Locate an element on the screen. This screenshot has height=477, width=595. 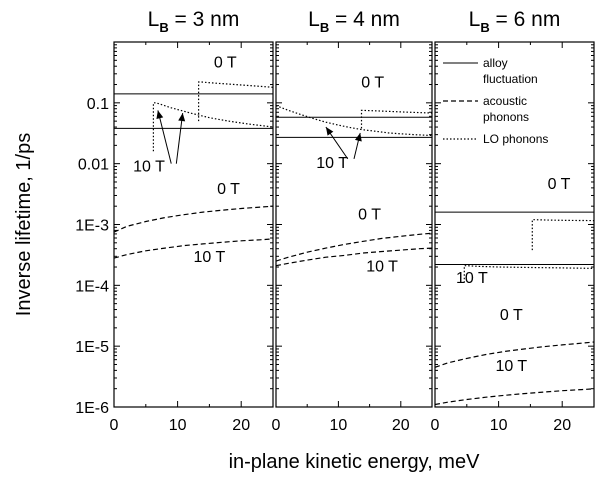
panel-title-rest: = 3 nm is located at coordinates (204, 19).